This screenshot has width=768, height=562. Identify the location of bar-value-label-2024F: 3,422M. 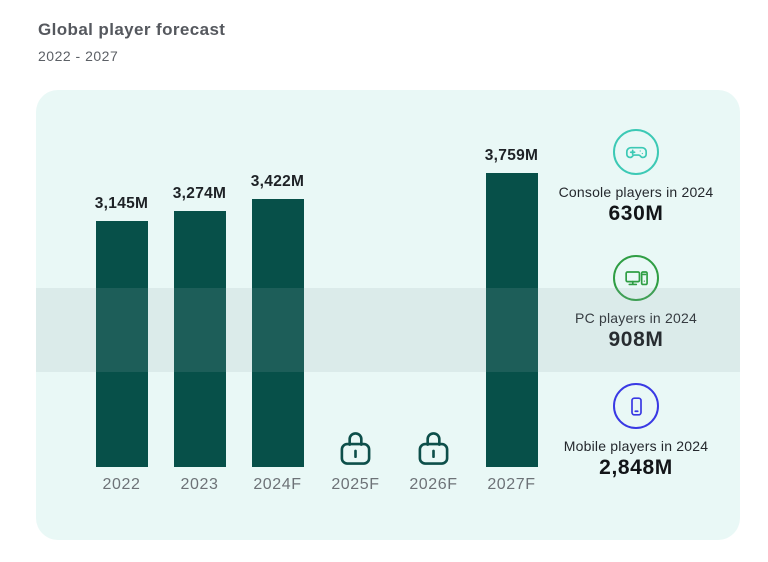
(277, 181).